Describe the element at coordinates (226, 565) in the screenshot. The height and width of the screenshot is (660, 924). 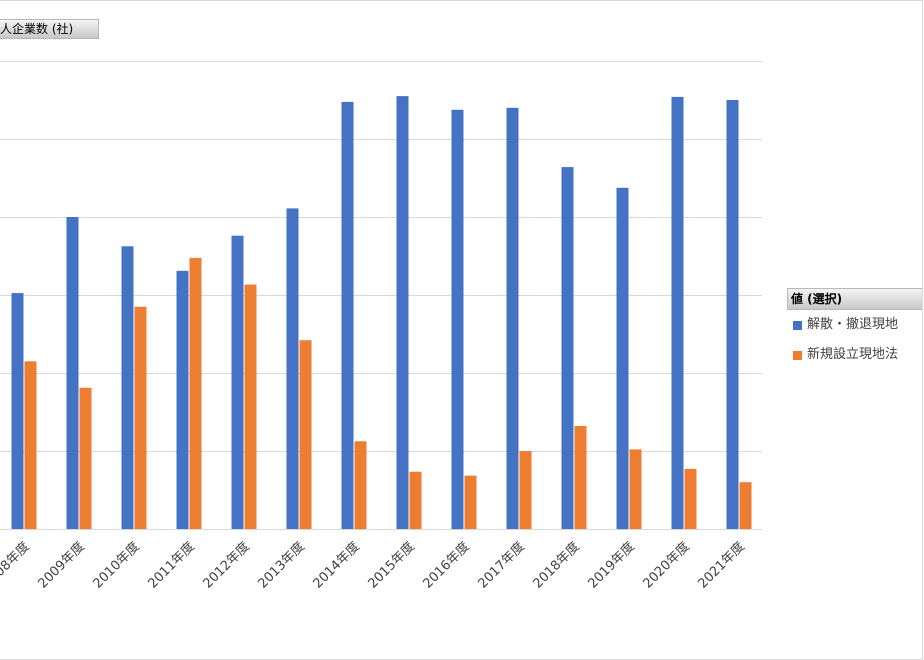
I see `x-tick-label: 2012年度` at that location.